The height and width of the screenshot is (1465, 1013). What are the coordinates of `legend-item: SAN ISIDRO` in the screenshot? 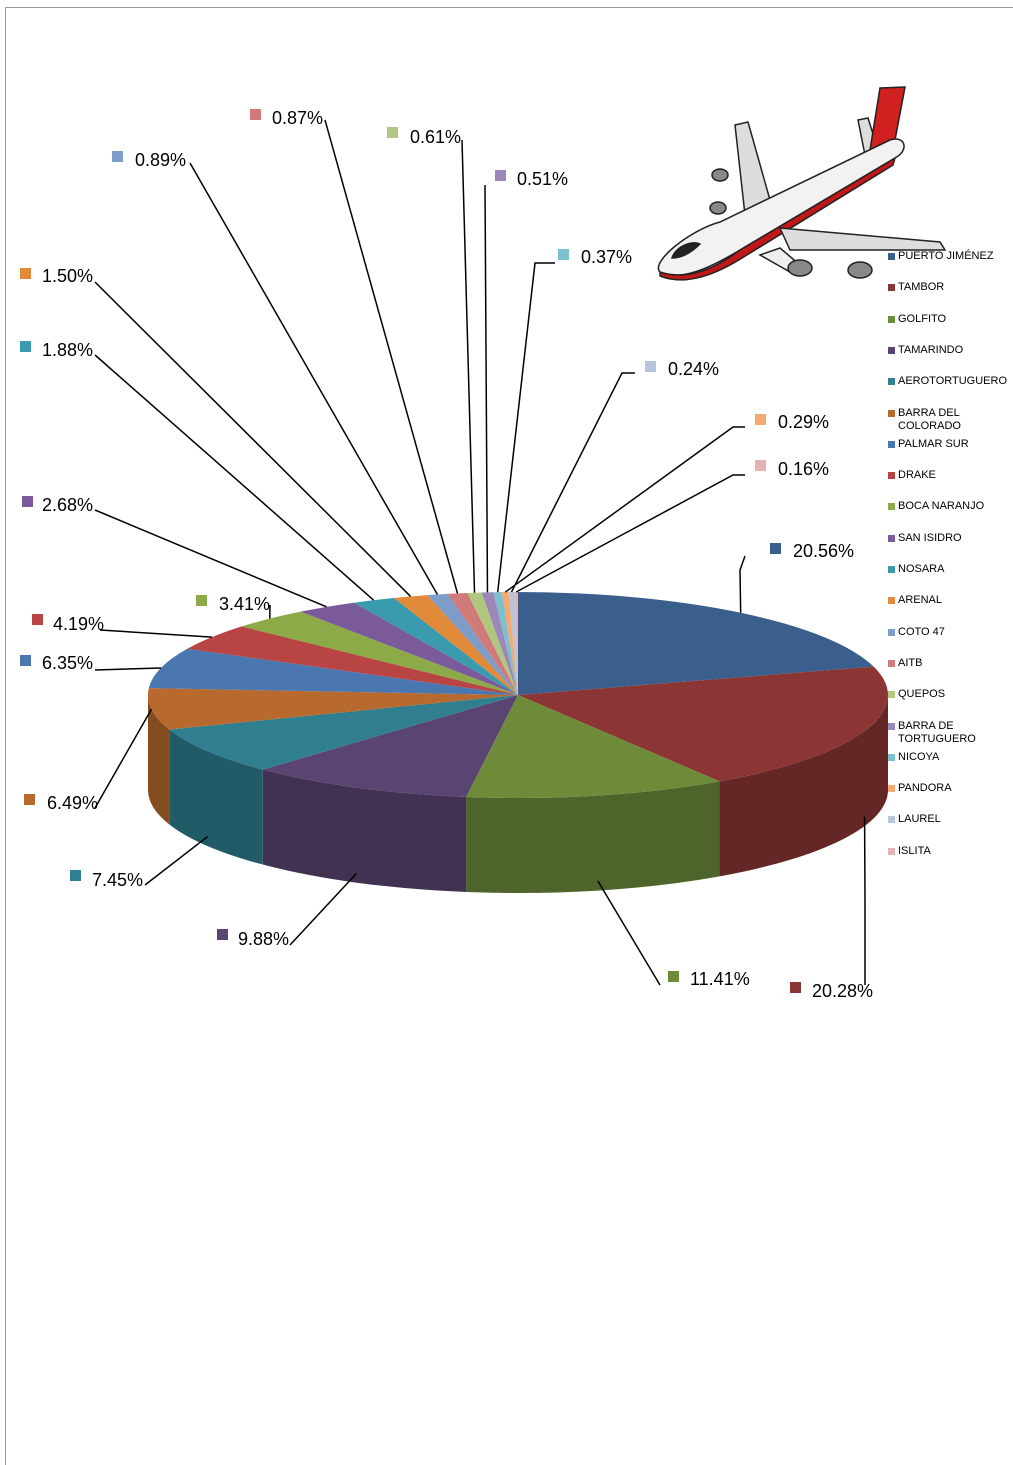 It's located at (949, 538).